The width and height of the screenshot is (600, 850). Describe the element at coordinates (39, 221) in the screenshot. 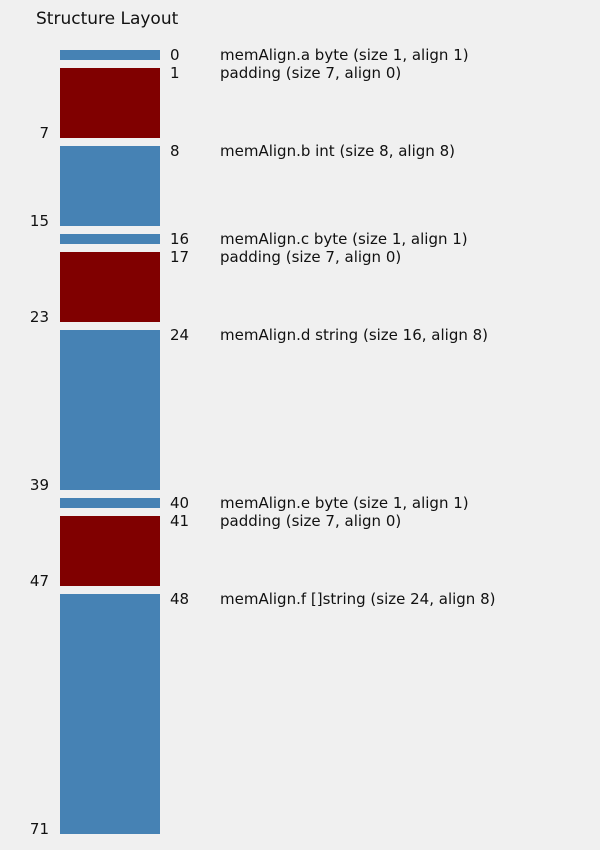

I see `end-offset-label: 15` at that location.